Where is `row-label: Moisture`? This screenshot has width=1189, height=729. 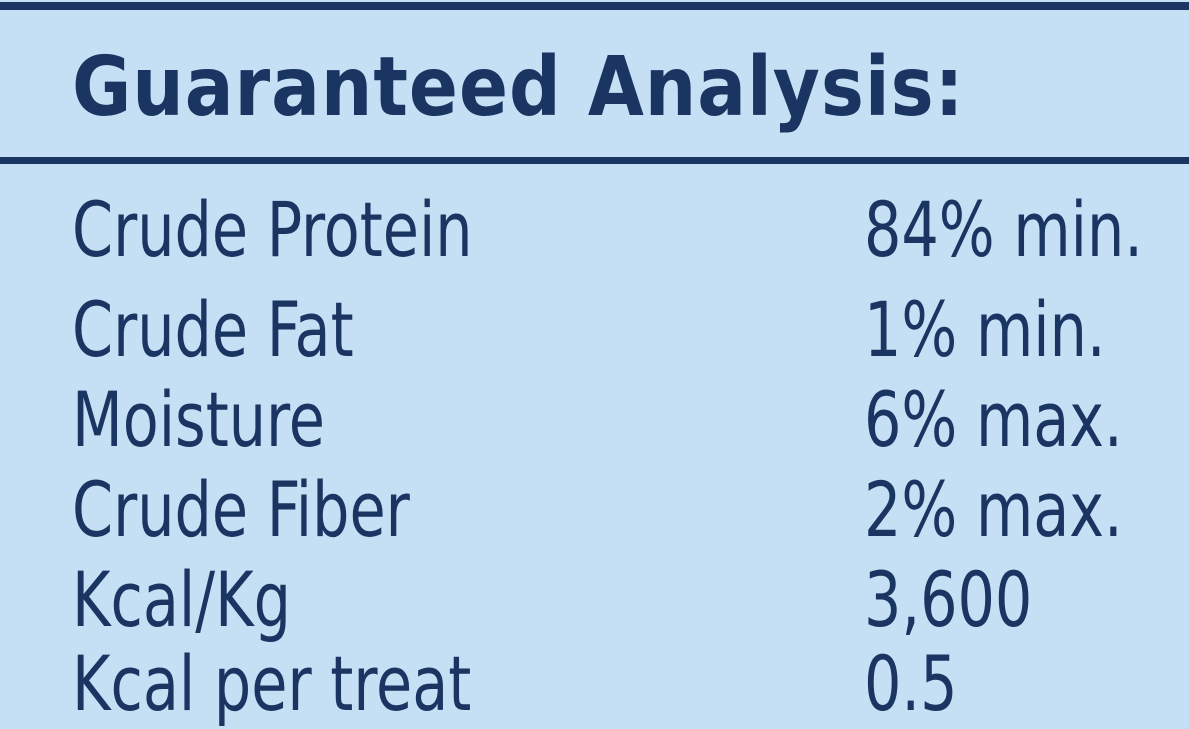 row-label: Moisture is located at coordinates (198, 419).